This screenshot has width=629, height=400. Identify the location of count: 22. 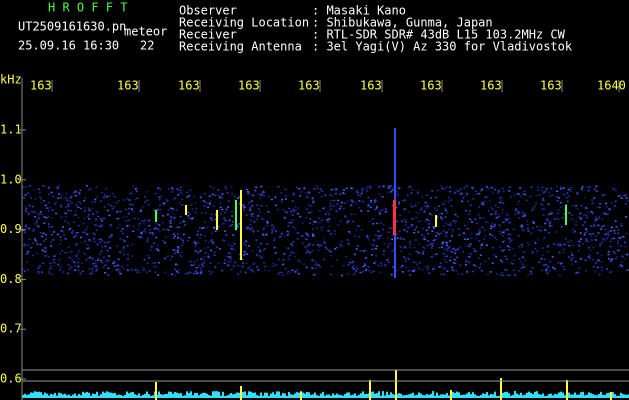
(147, 46).